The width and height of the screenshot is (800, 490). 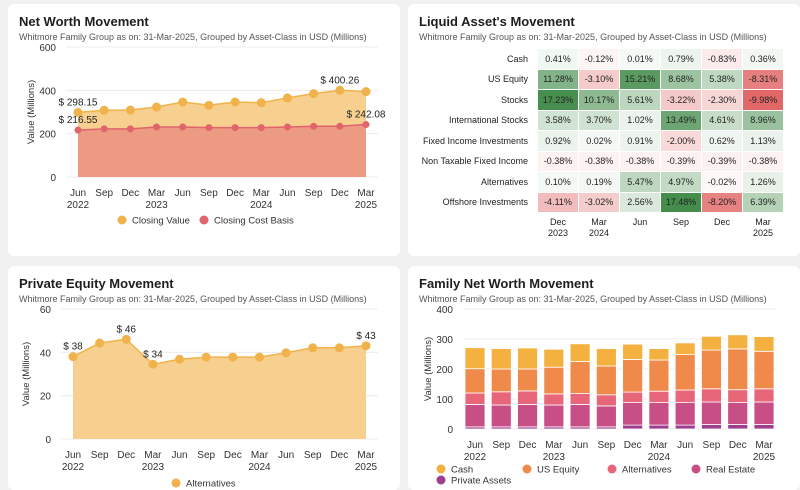 What do you see at coordinates (681, 120) in the screenshot?
I see `heatmap-cell: 13.49%` at bounding box center [681, 120].